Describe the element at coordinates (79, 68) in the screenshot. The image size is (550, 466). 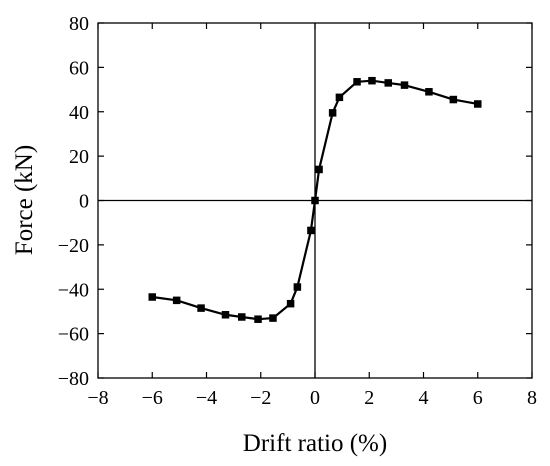
I see `y-tick-label: 60` at that location.